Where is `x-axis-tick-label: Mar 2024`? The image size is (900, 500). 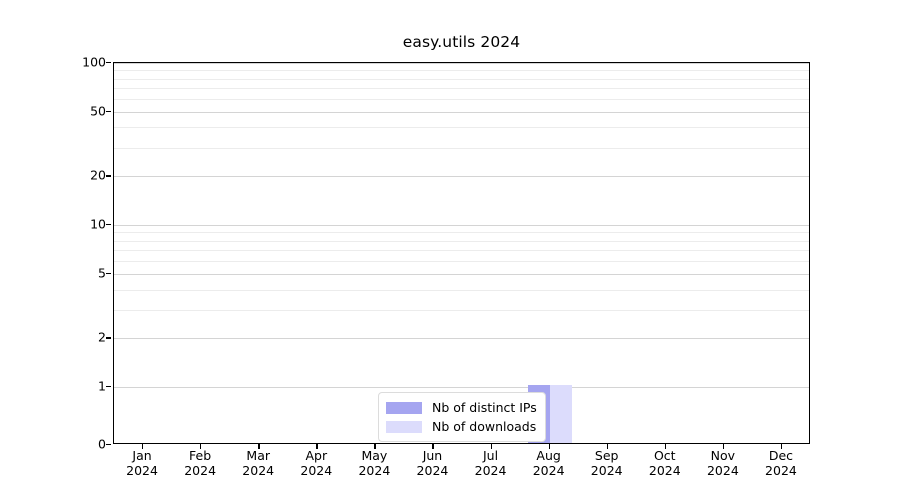 x-axis-tick-label: Mar 2024 is located at coordinates (258, 463).